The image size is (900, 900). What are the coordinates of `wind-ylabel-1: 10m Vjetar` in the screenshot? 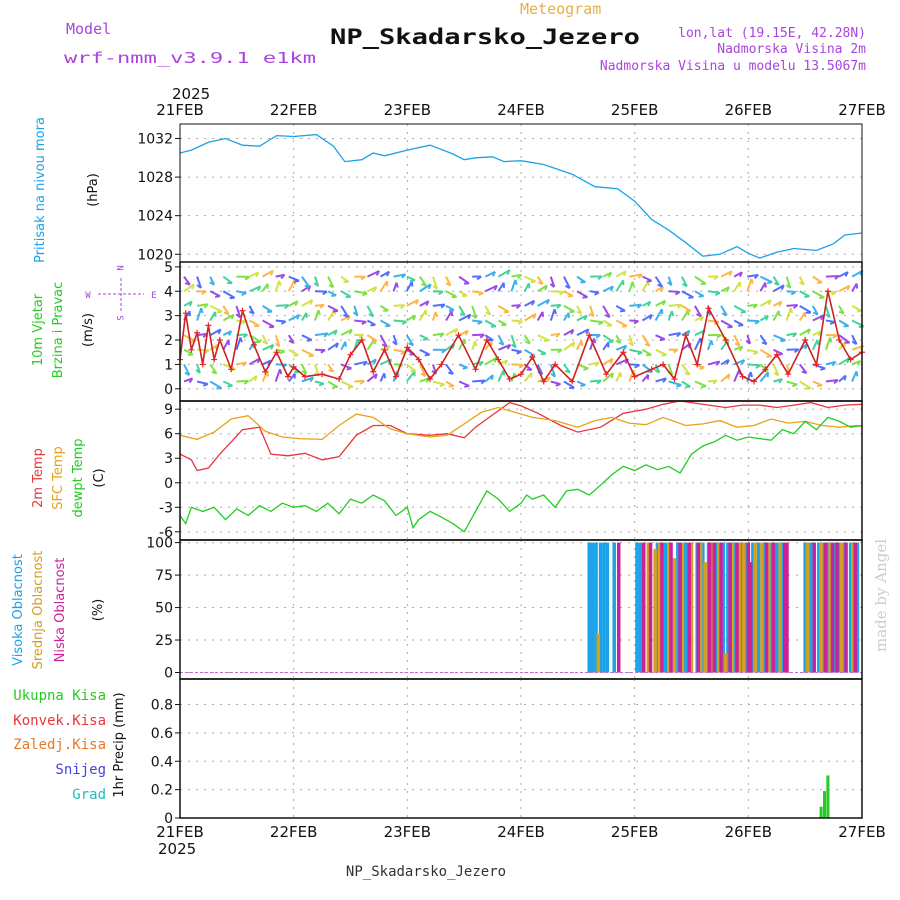 It's located at (38, 329).